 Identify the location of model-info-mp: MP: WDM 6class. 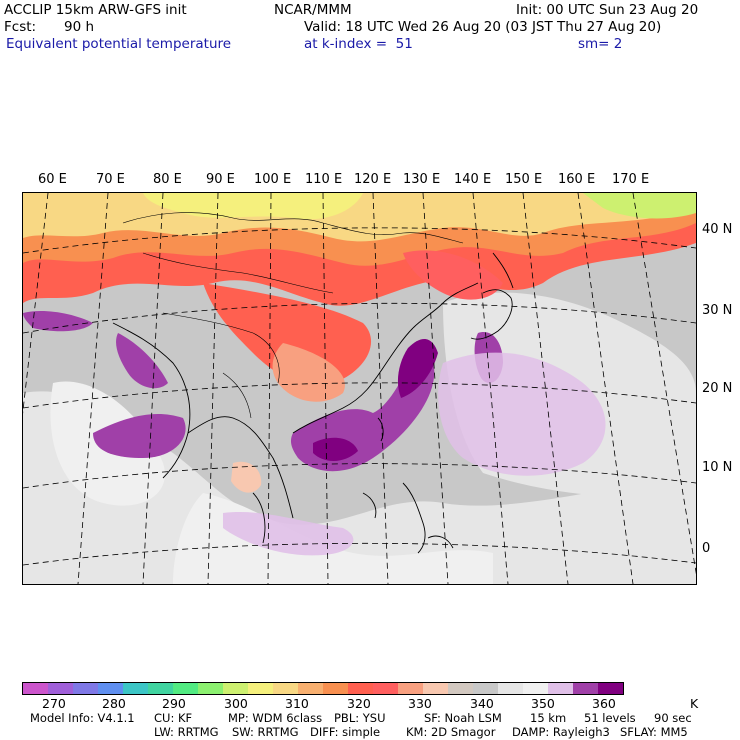
(275, 718).